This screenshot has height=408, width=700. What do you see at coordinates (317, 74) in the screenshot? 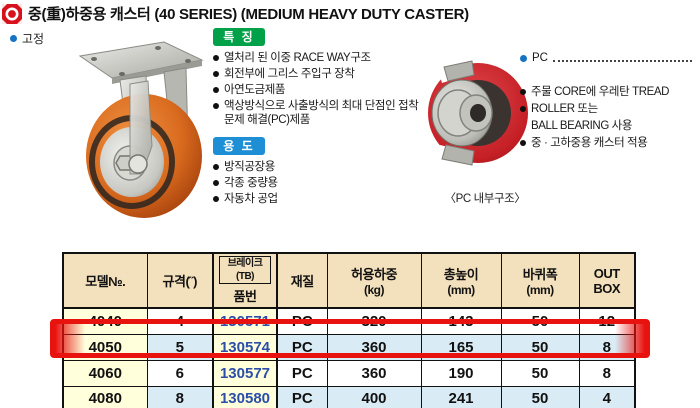
I see `list-item: 회전부에 그리스 주입구 장착` at bounding box center [317, 74].